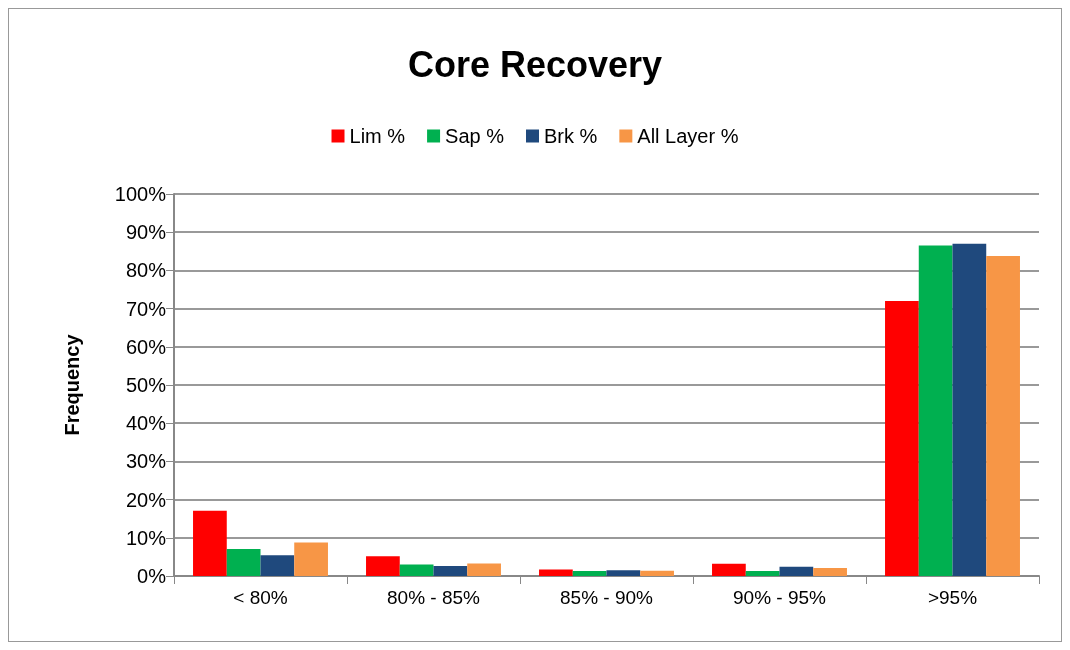 The height and width of the screenshot is (650, 1070). What do you see at coordinates (146, 232) in the screenshot?
I see `y-tick-label: 90%` at bounding box center [146, 232].